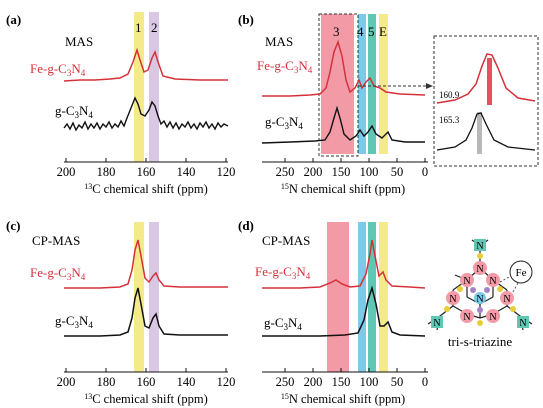 The height and width of the screenshot is (408, 543). I want to click on band-d-pink, so click(338, 297).